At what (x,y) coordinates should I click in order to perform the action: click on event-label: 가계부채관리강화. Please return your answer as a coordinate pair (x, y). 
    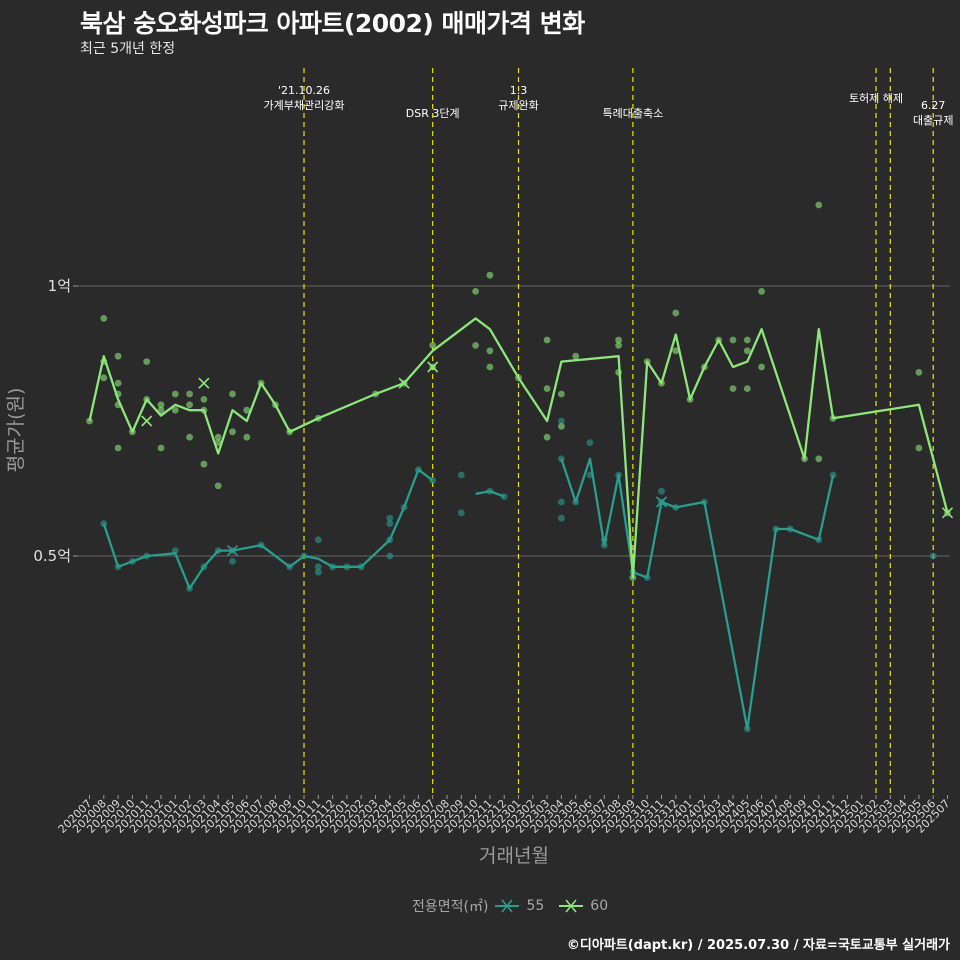
    Looking at the image, I should click on (304, 105).